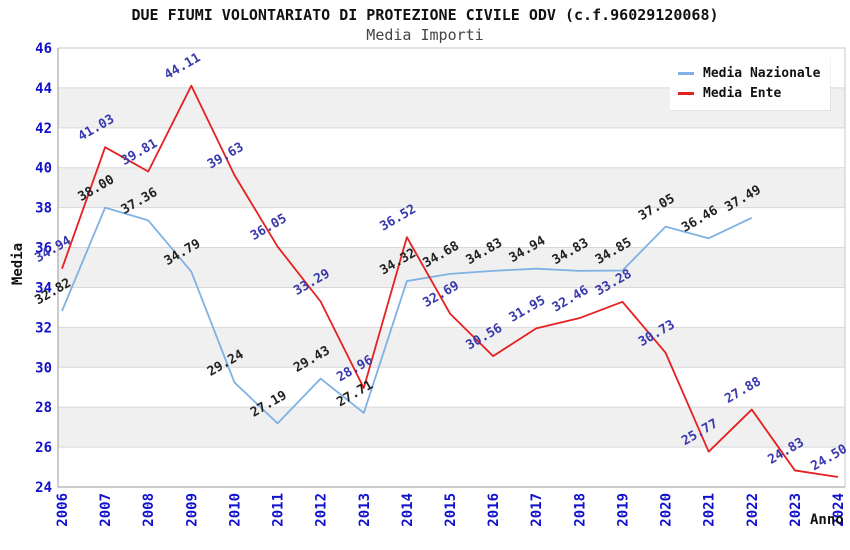 This screenshot has height=550, width=850. I want to click on y-tick-label: 42, so click(43, 129).